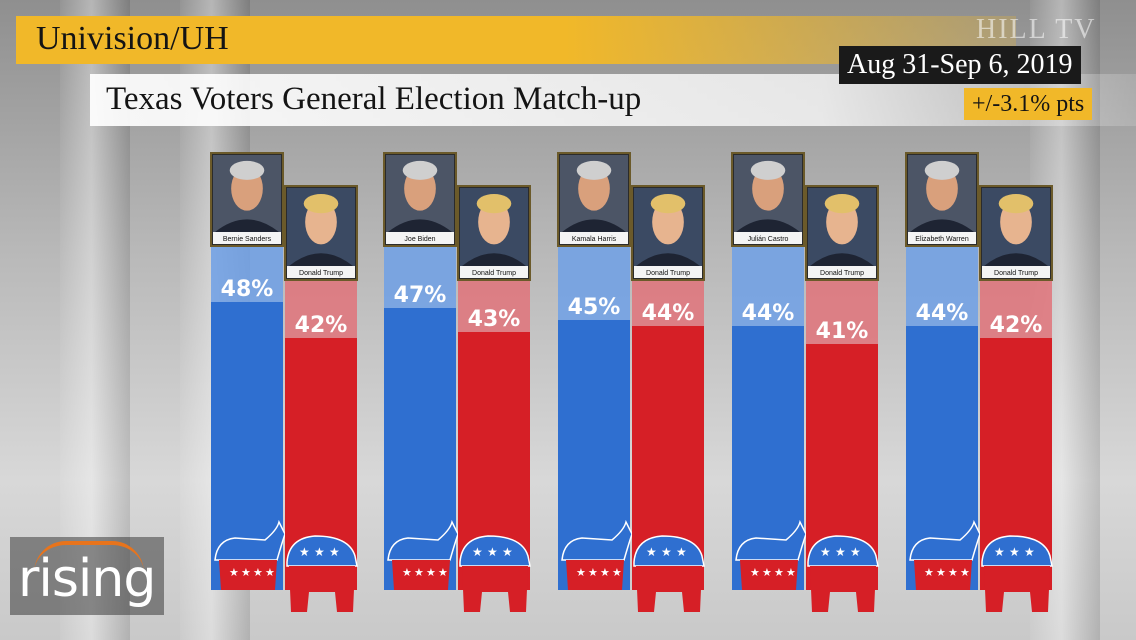  What do you see at coordinates (960, 65) in the screenshot?
I see `date-range: Aug 31-Sep 6, 2019` at bounding box center [960, 65].